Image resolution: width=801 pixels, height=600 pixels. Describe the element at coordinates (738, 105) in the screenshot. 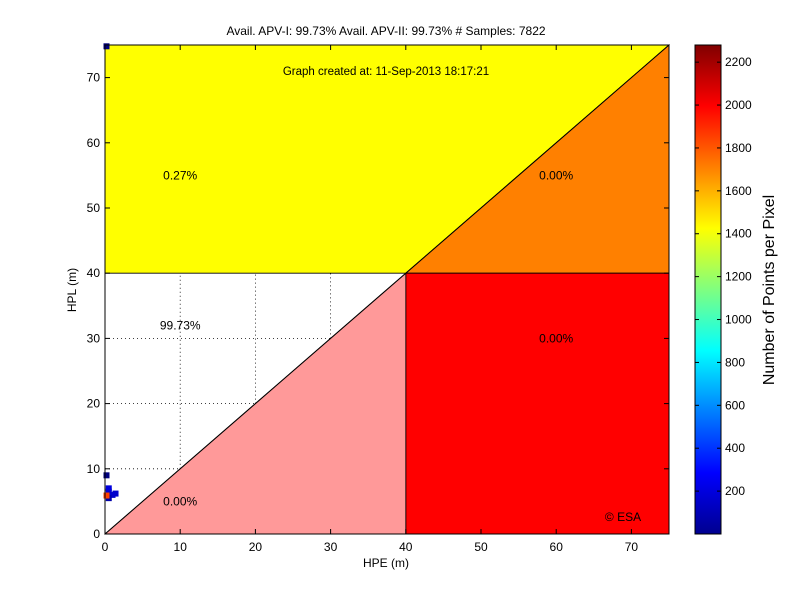

I see `colorbar-tick-label: 2000` at that location.